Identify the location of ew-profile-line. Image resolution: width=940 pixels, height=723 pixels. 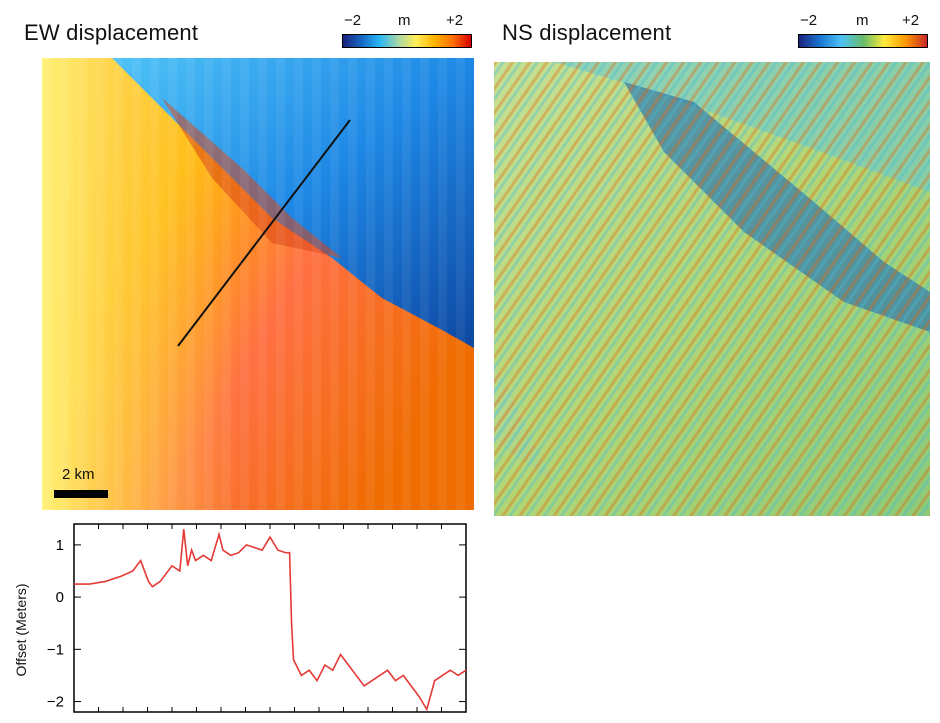
(264, 233).